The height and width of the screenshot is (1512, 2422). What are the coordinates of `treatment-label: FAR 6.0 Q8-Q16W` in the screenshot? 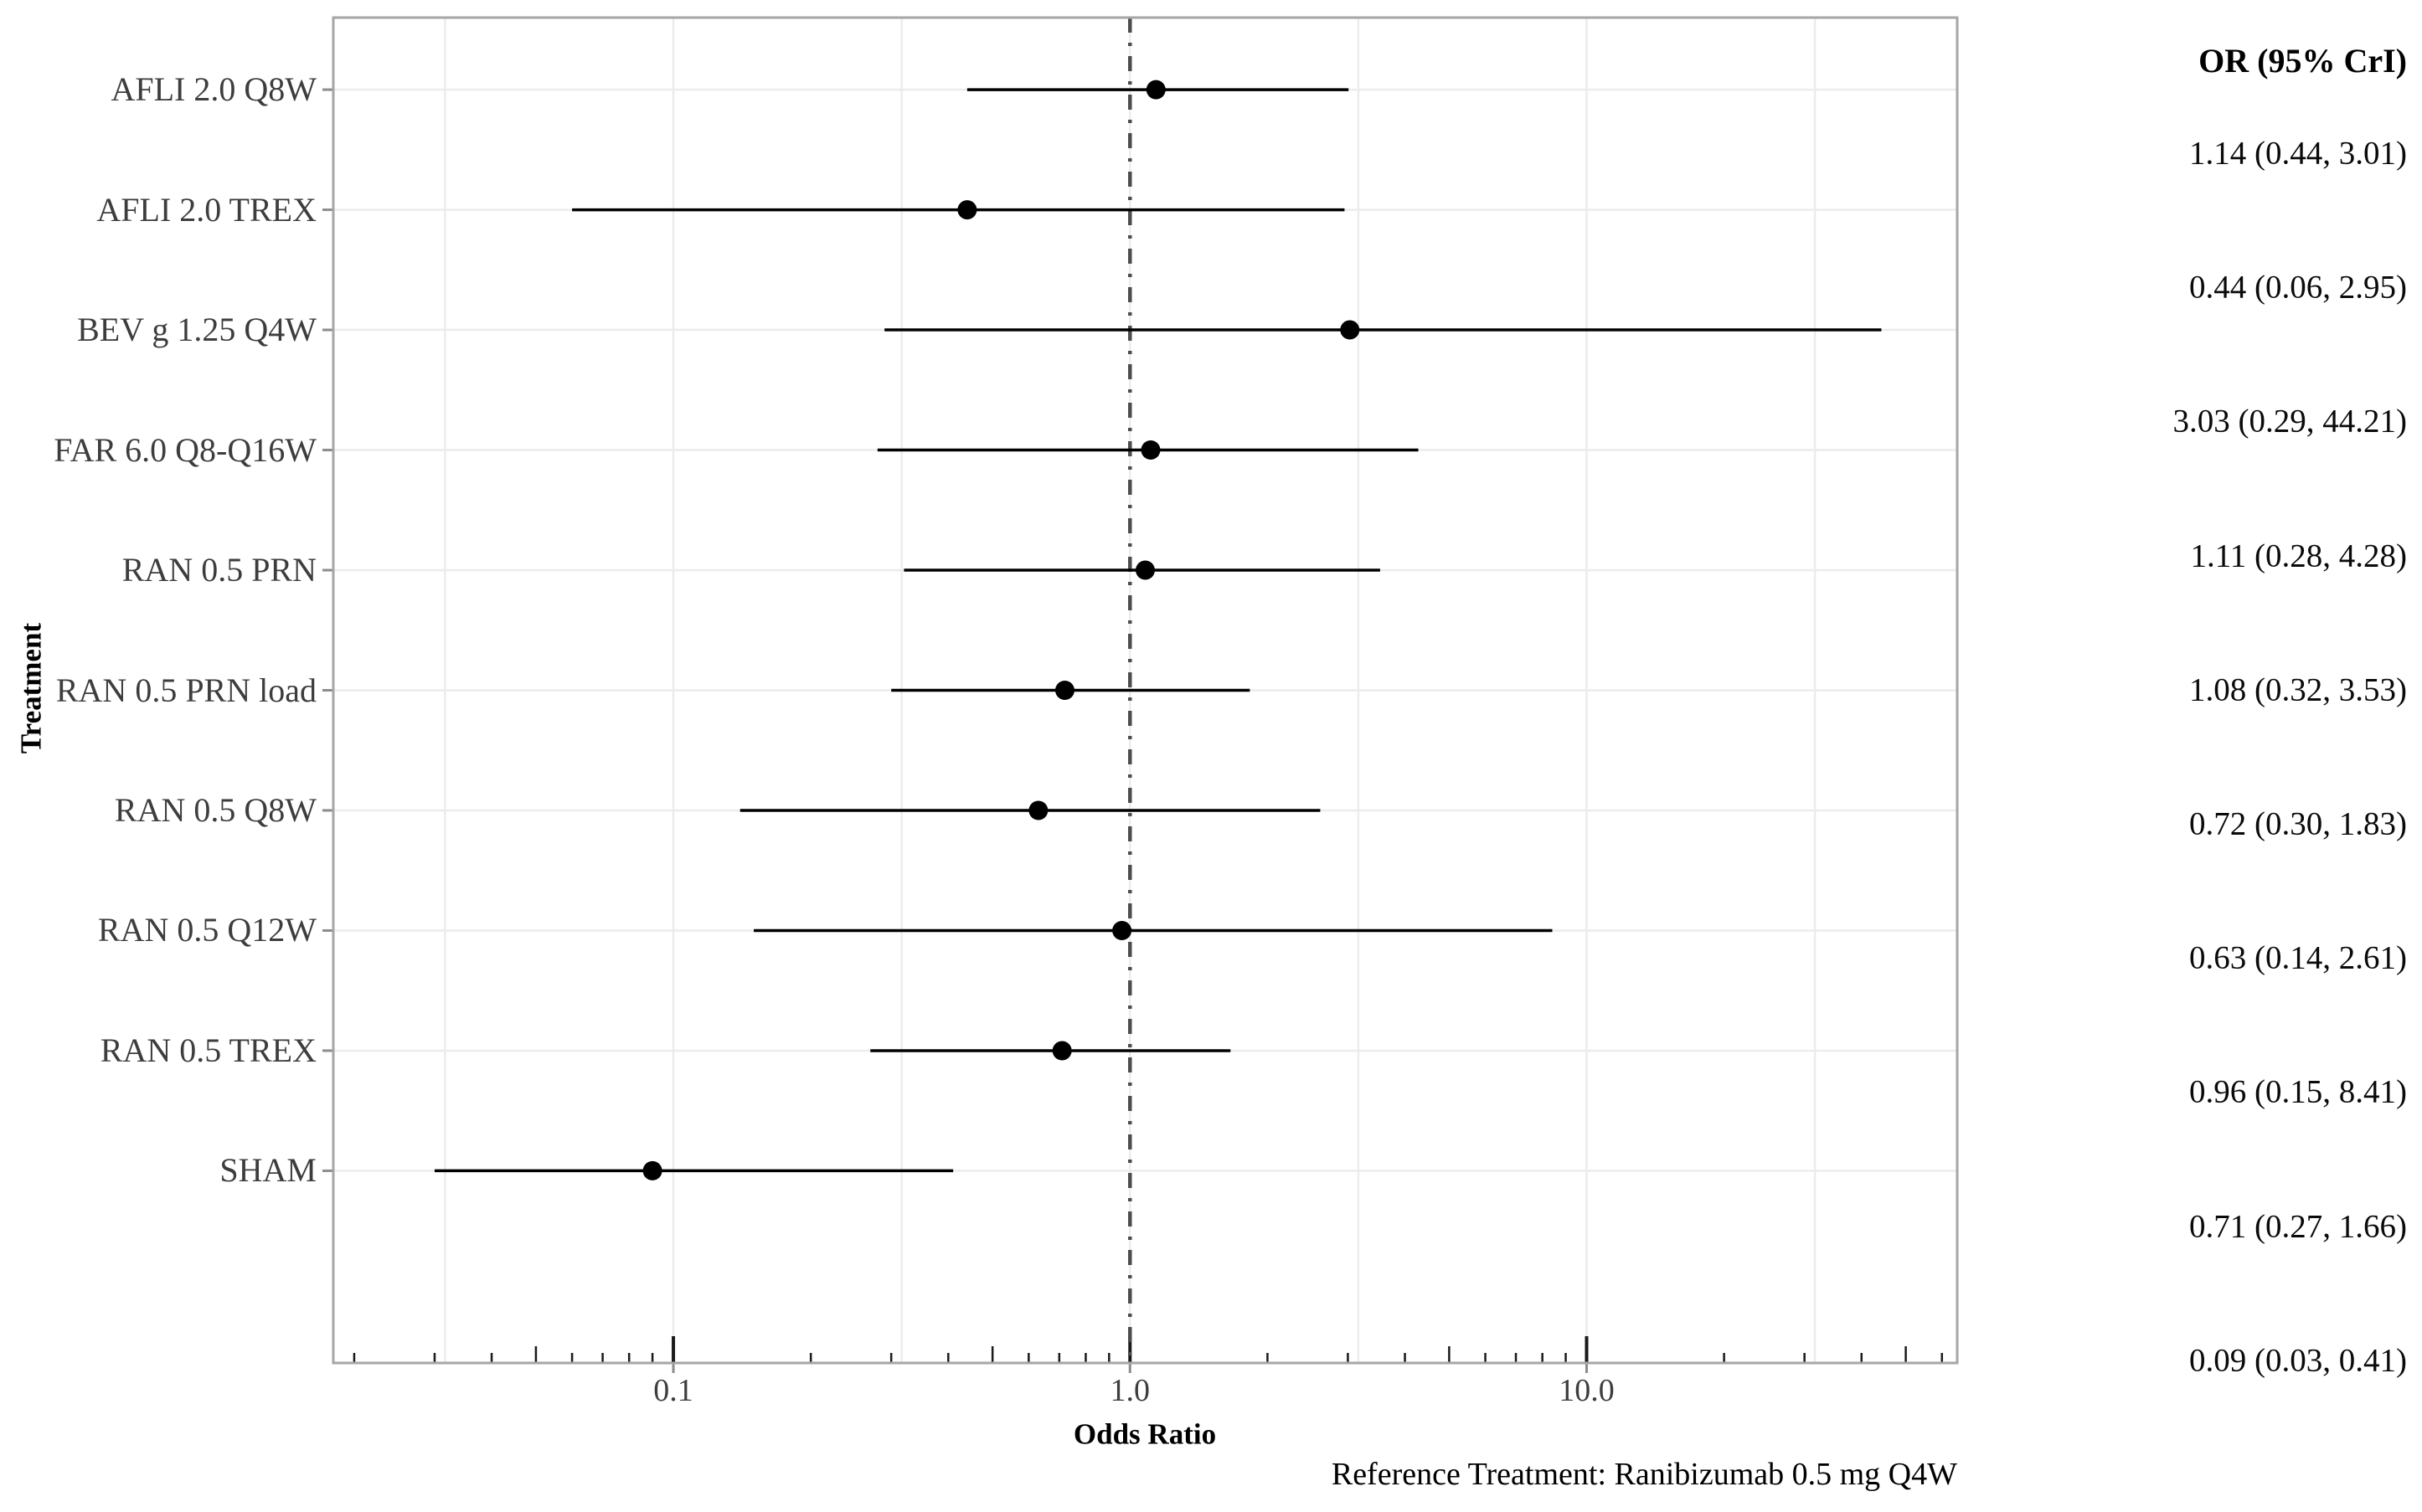 It's located at (185, 449).